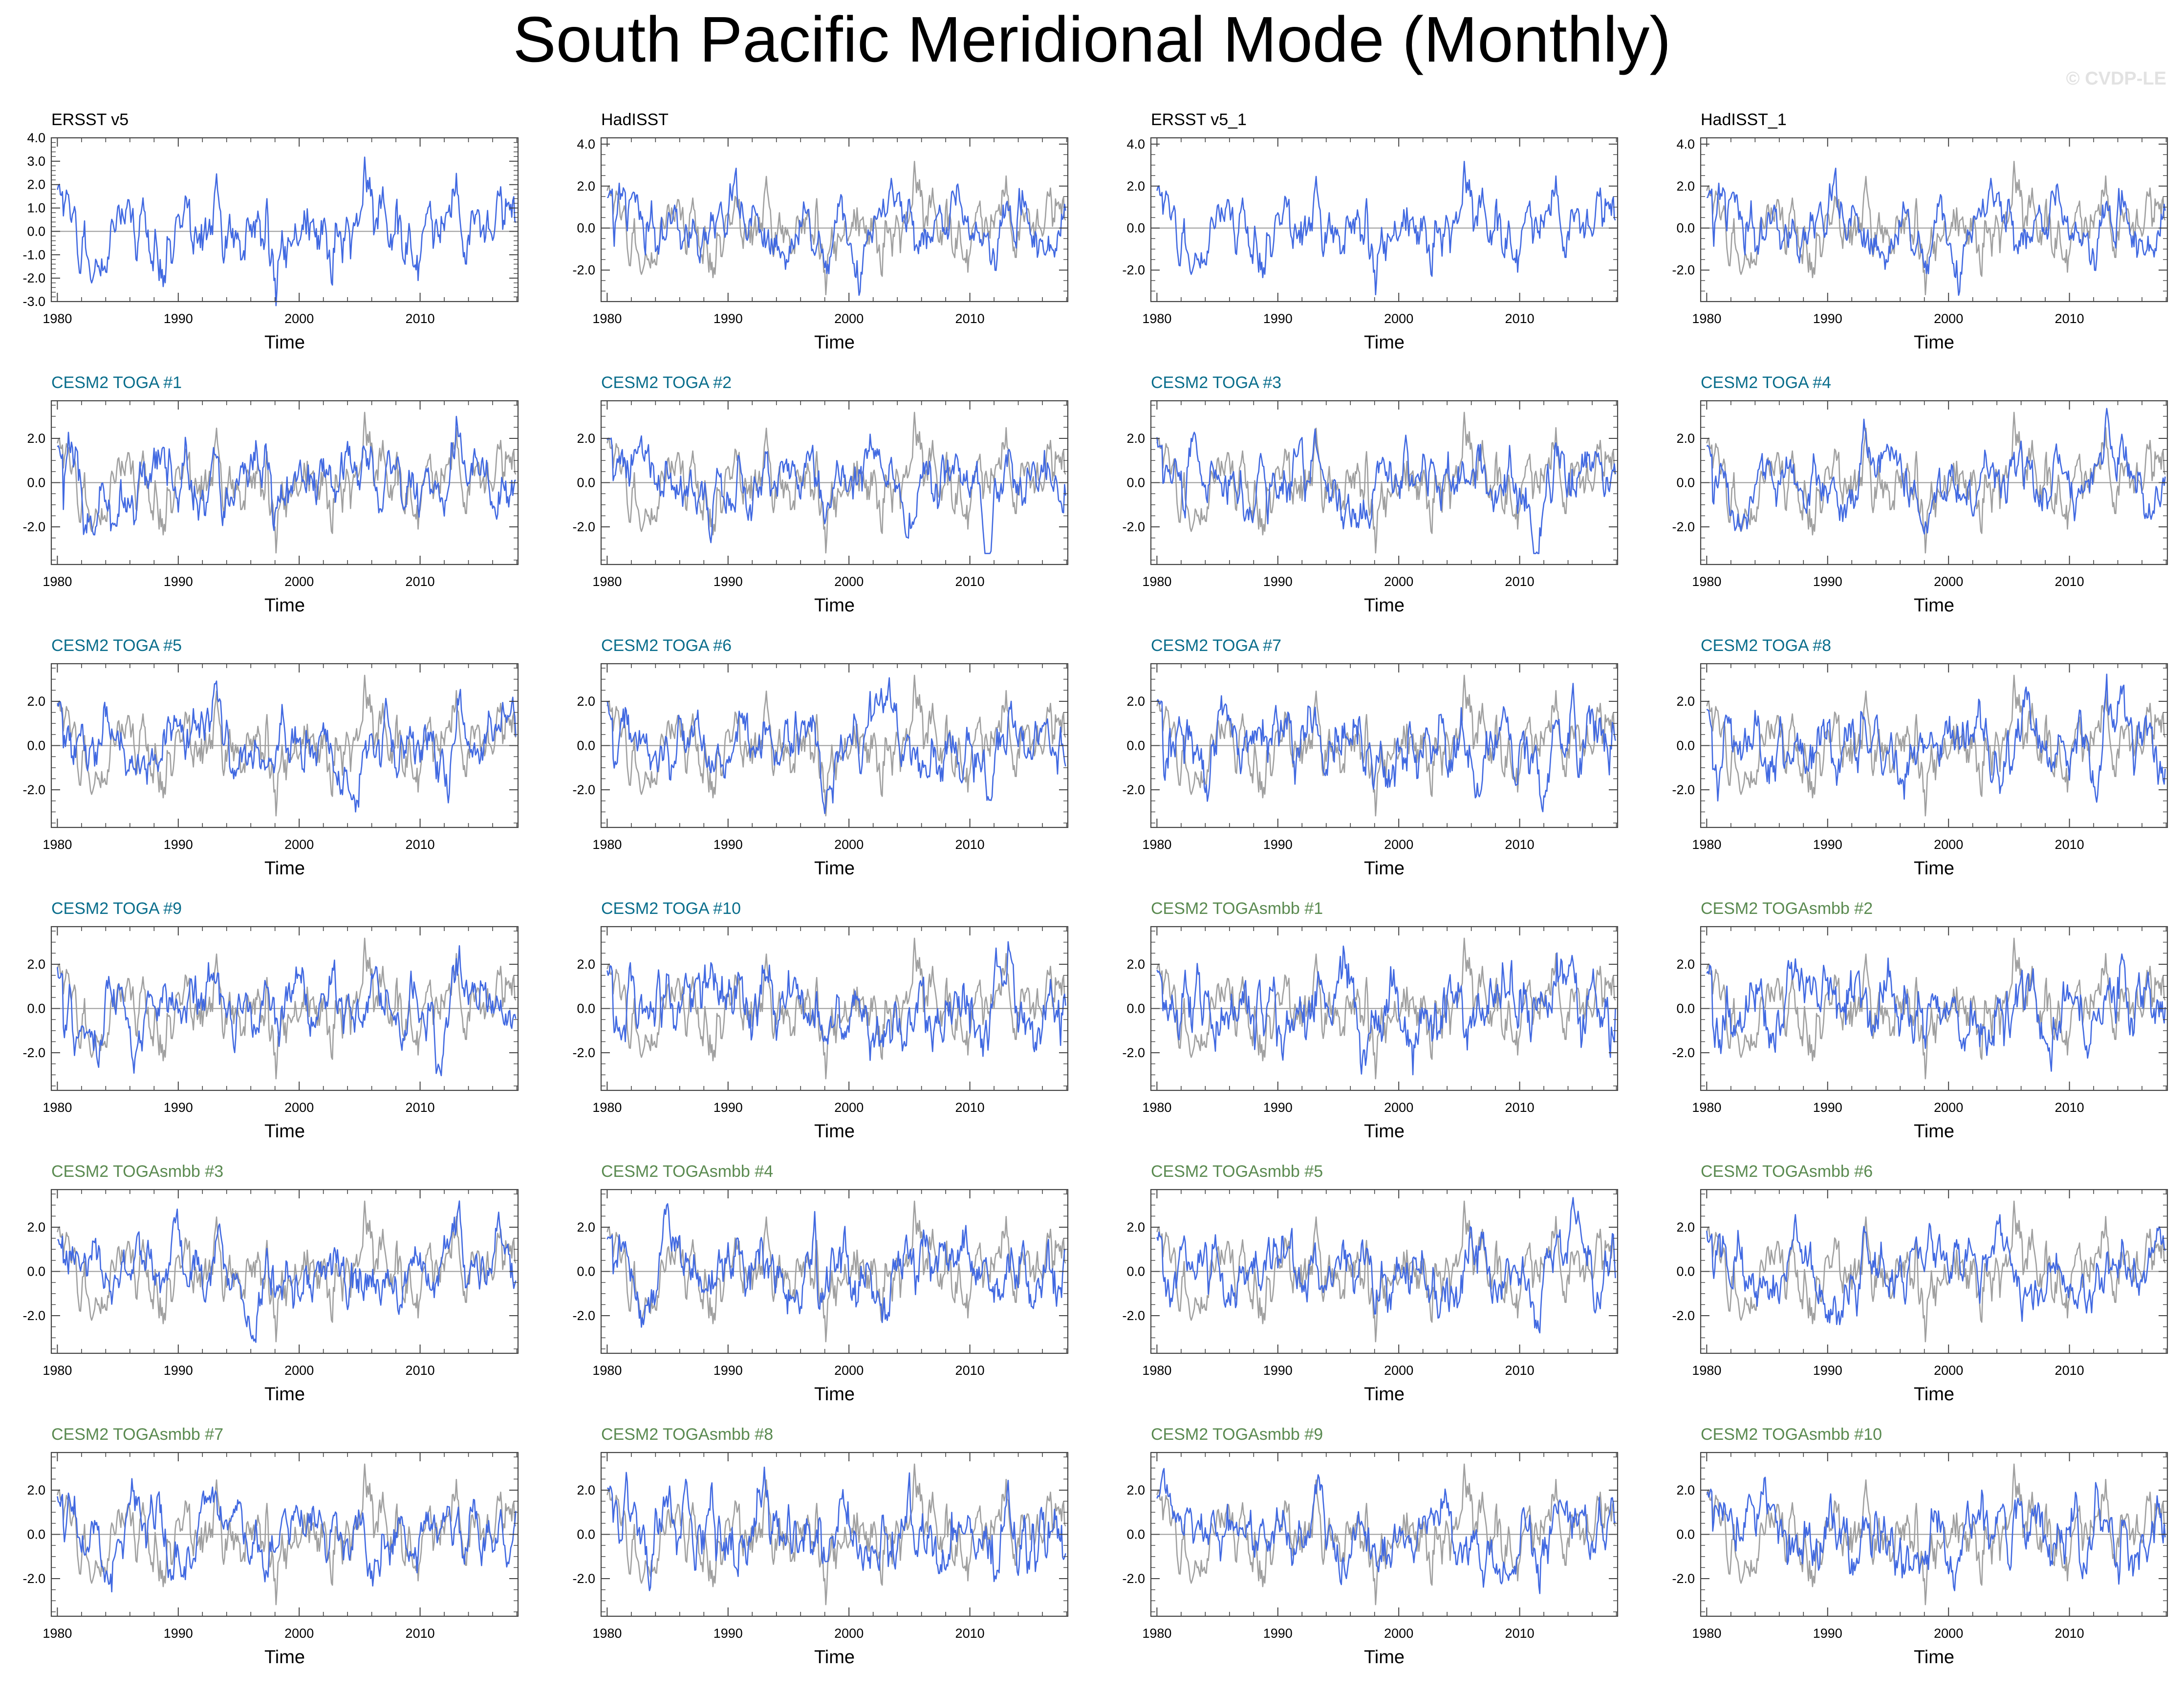 This screenshot has height=1692, width=2184. Describe the element at coordinates (1766, 382) in the screenshot. I see `panel-title: CESM2 TOGA #4` at that location.